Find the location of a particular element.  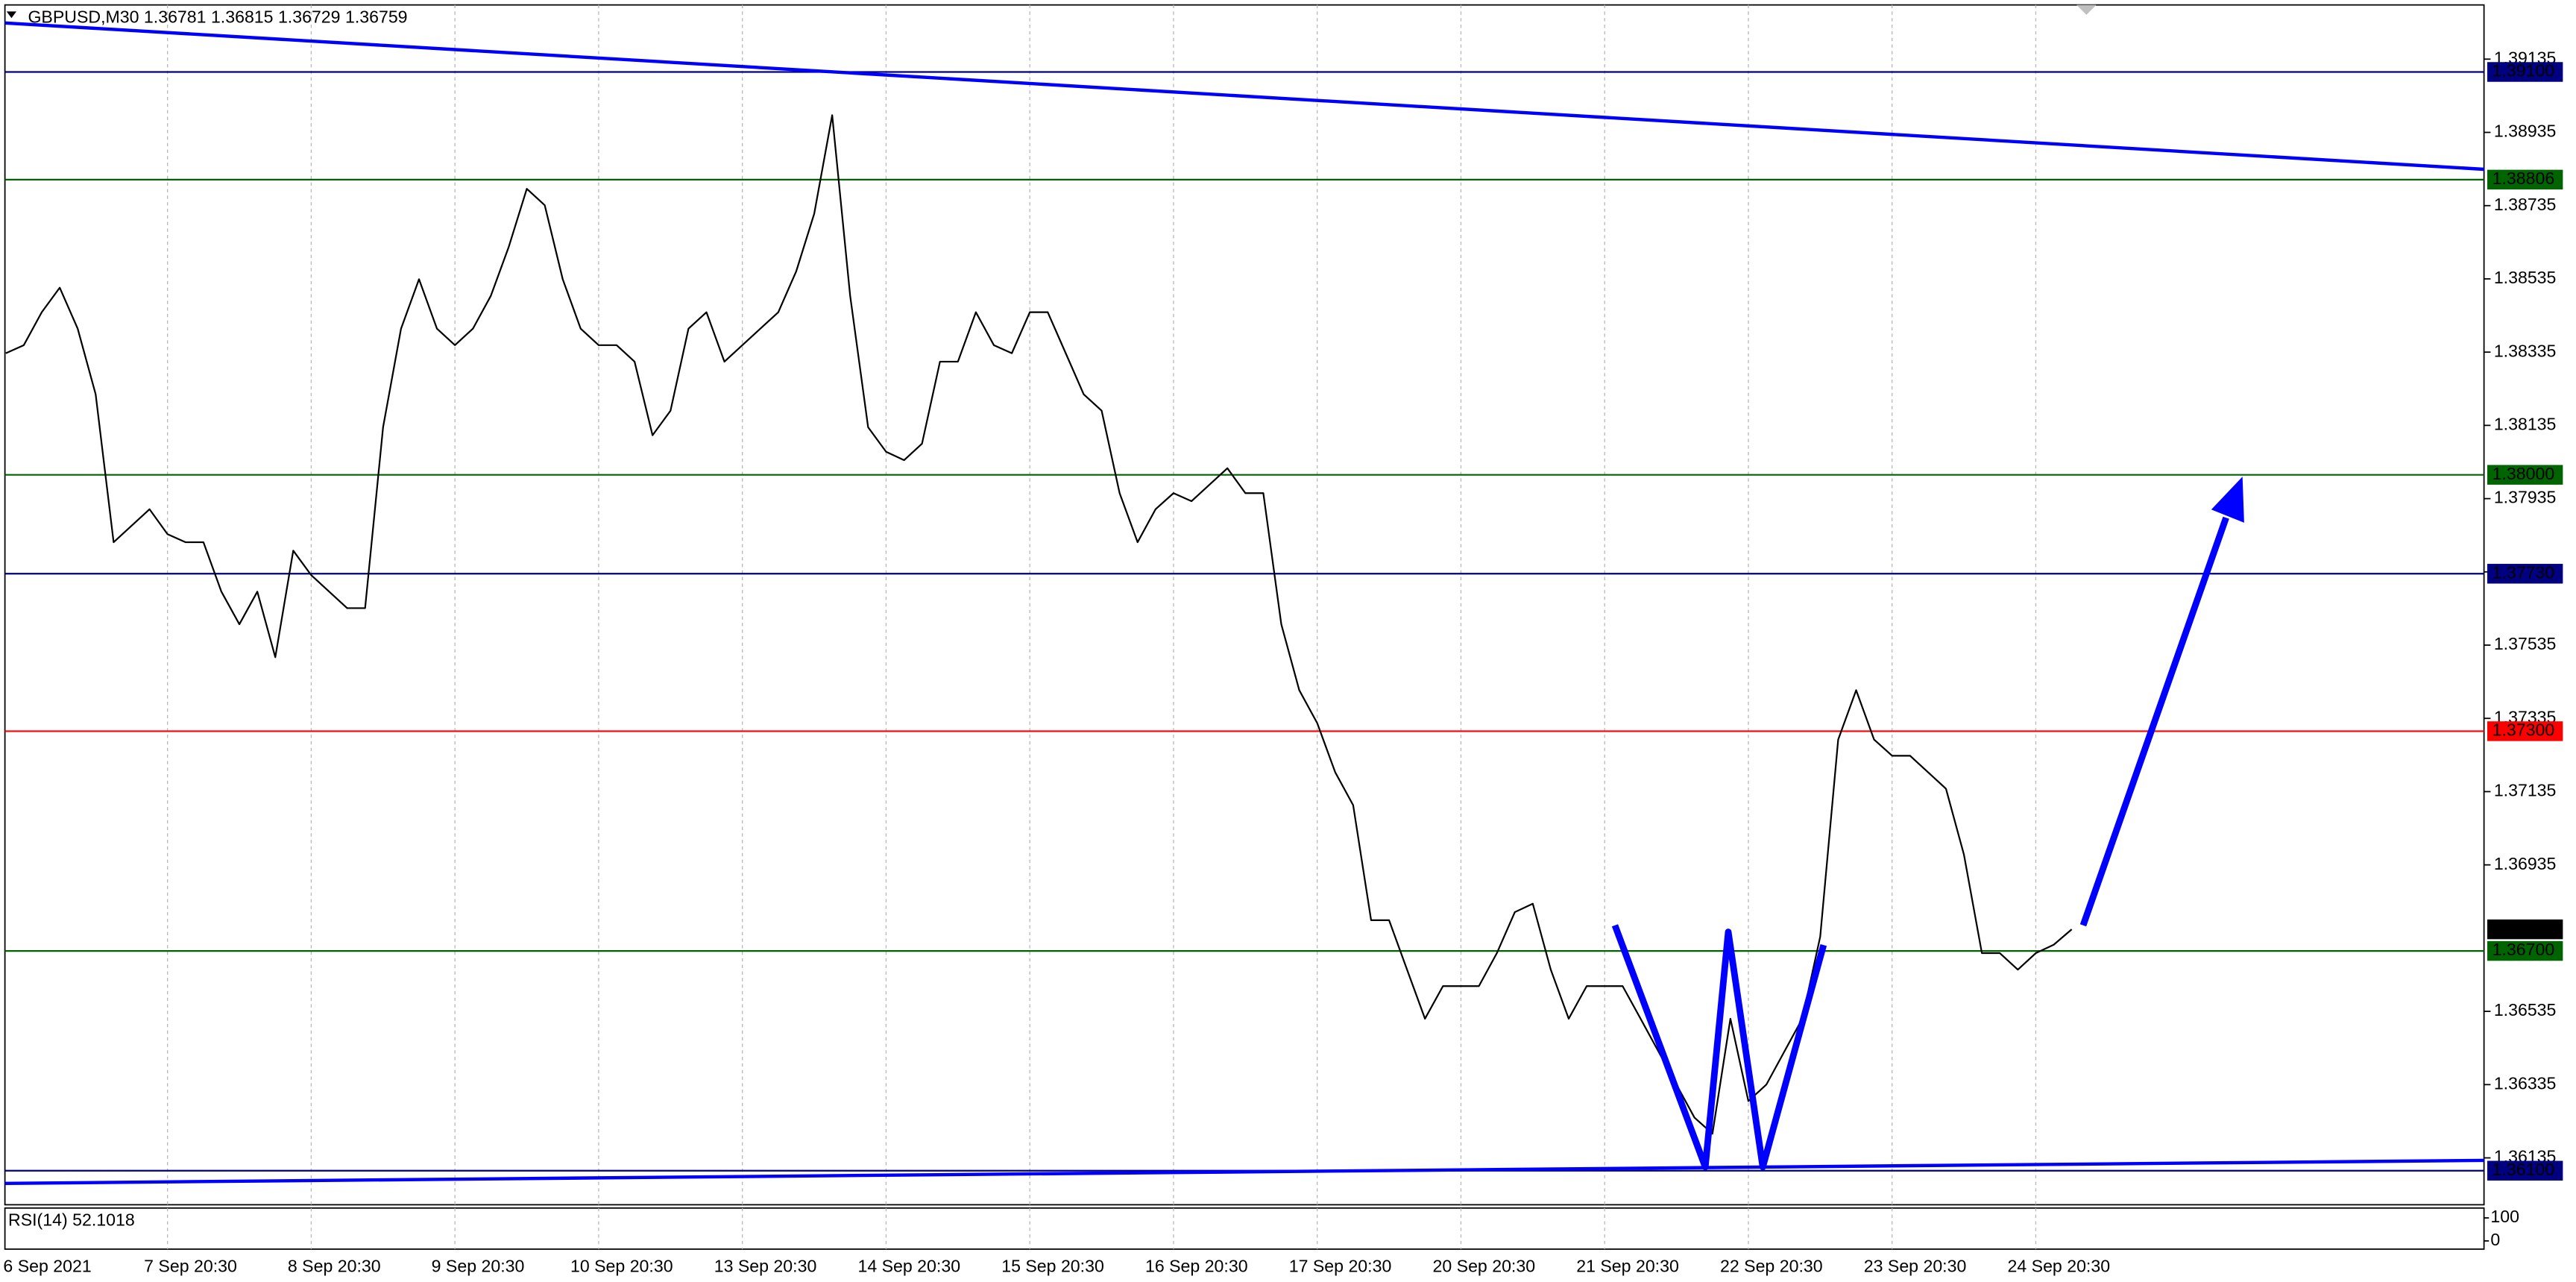

y-tick-label: 1.37135 is located at coordinates (2525, 790).